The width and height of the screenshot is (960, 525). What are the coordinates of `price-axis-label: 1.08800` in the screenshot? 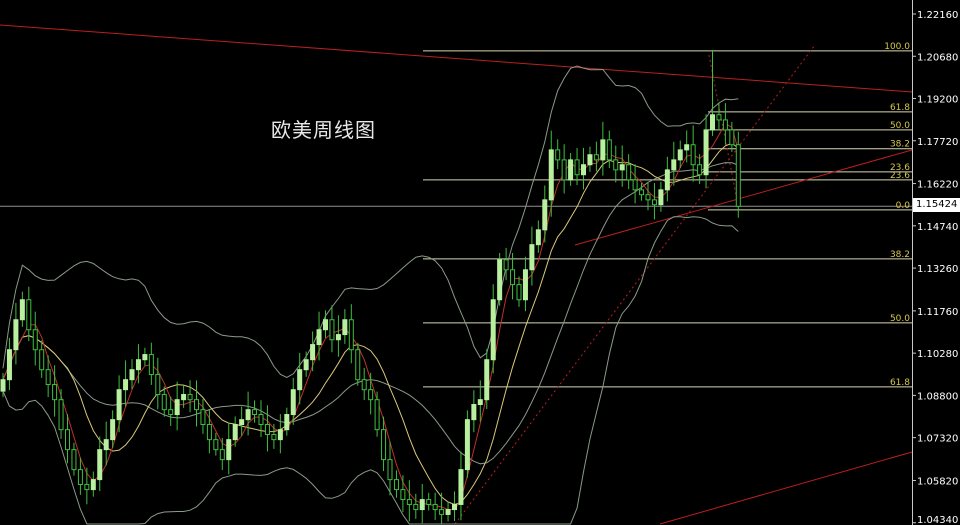 It's located at (937, 396).